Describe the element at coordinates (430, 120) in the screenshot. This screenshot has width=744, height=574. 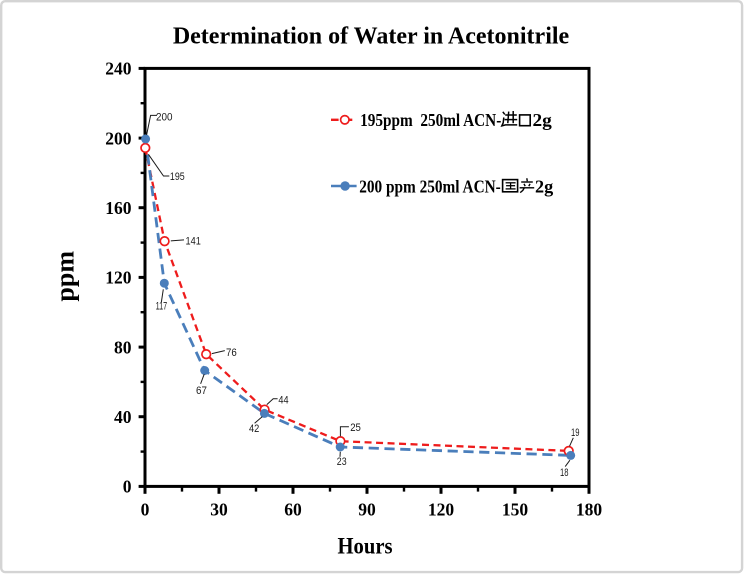
I see `svg-text: 195ppm 250ml ACN-` at that location.